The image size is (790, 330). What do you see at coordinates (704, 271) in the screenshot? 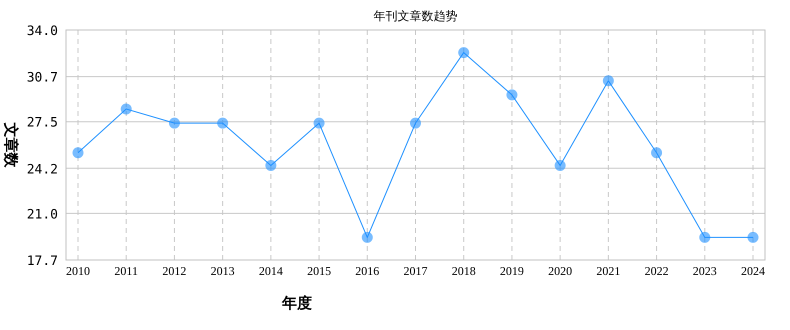
I see `x-tick-label: 2023` at bounding box center [704, 271].